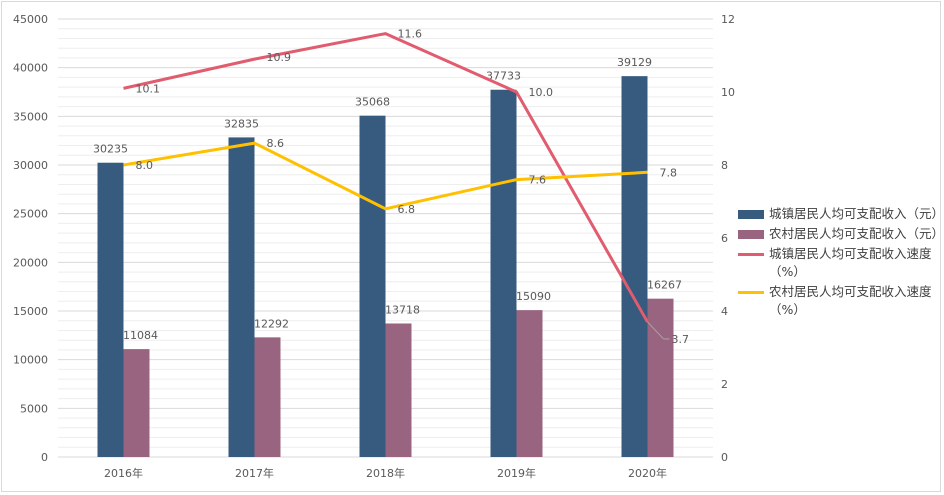 Image resolution: width=944 pixels, height=495 pixels. What do you see at coordinates (271, 323) in the screenshot?
I see `data-label: 12292` at bounding box center [271, 323].